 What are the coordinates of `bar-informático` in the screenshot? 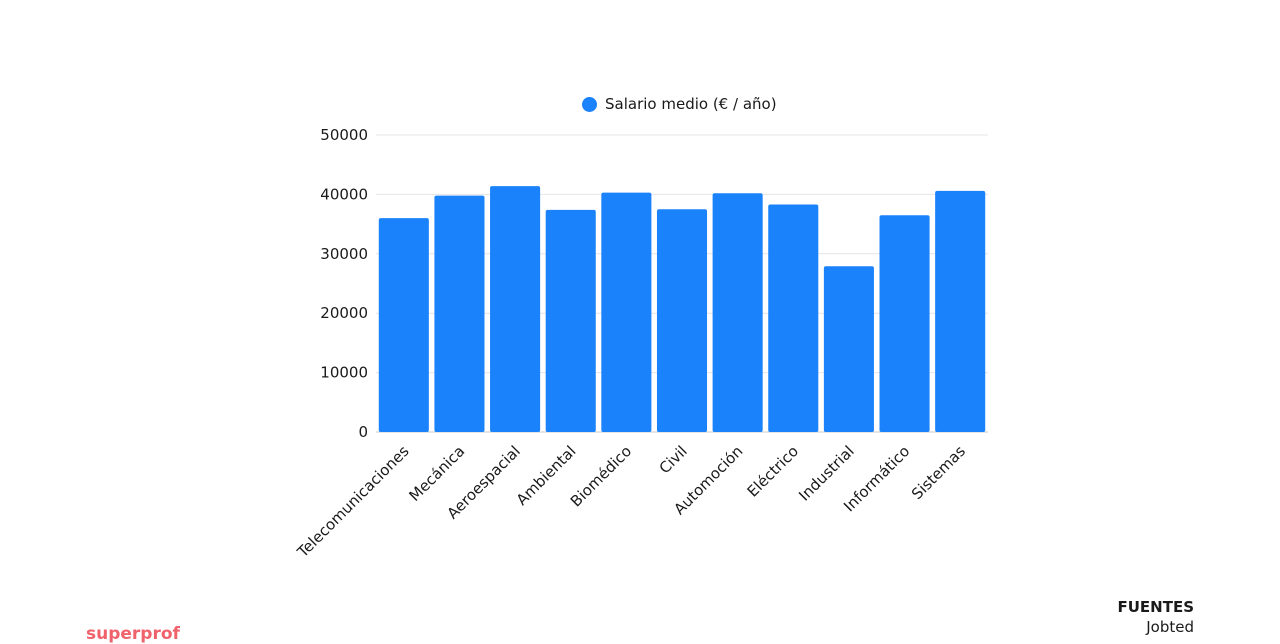 It's located at (904, 323).